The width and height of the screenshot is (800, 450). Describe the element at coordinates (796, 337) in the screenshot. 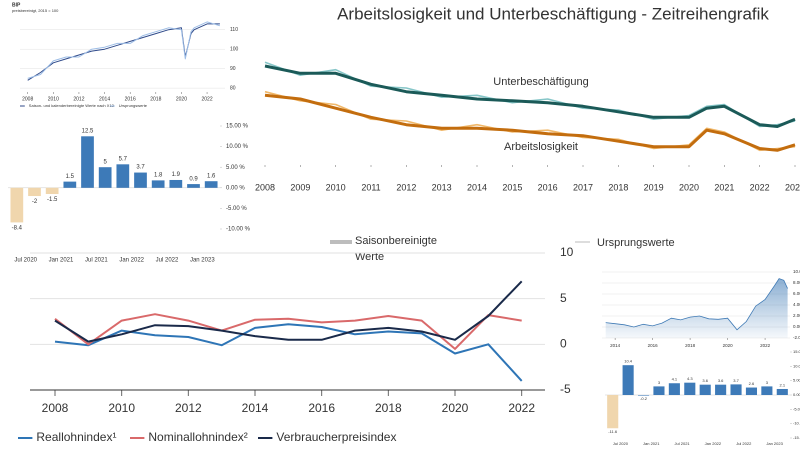

I see `y-tick-label: -2.00 %` at that location.